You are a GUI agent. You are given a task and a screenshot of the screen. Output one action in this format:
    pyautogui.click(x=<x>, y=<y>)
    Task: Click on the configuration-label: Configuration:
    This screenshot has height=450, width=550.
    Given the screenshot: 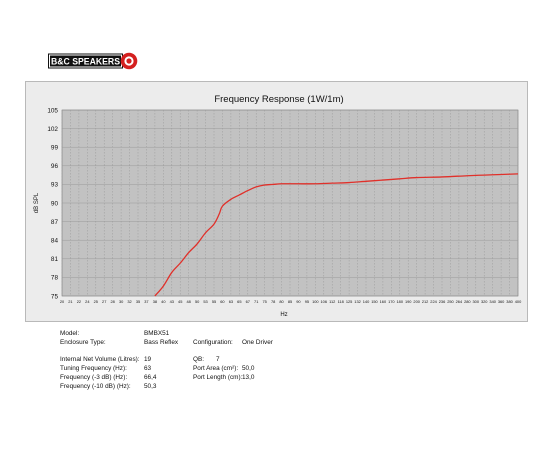 What is the action you would take?
    pyautogui.click(x=213, y=342)
    